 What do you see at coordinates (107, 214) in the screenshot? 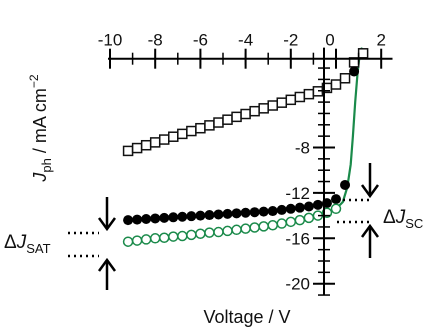
I see `sat-down-arrow` at bounding box center [107, 214].